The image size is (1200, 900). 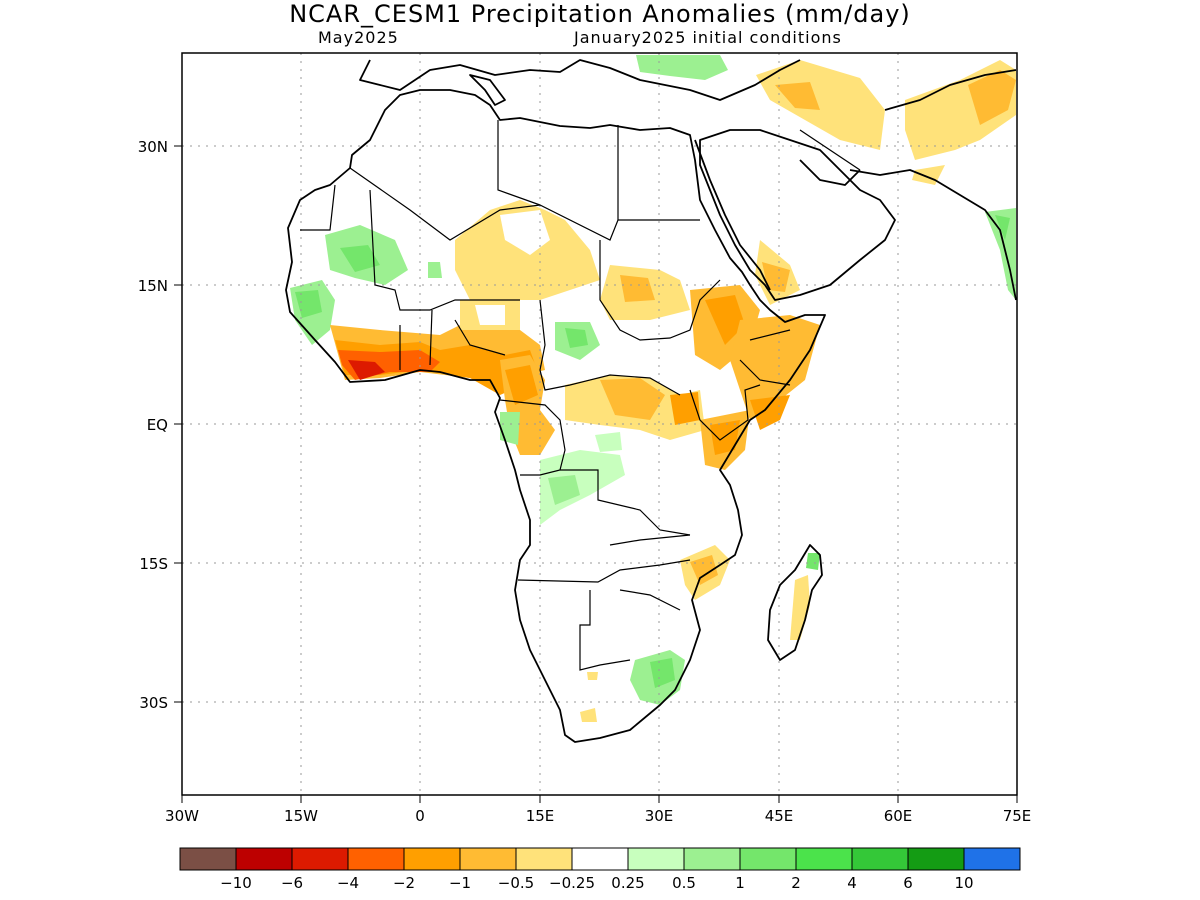 What do you see at coordinates (708, 37) in the screenshot?
I see `initial-conditions: January2025 initial conditions` at bounding box center [708, 37].